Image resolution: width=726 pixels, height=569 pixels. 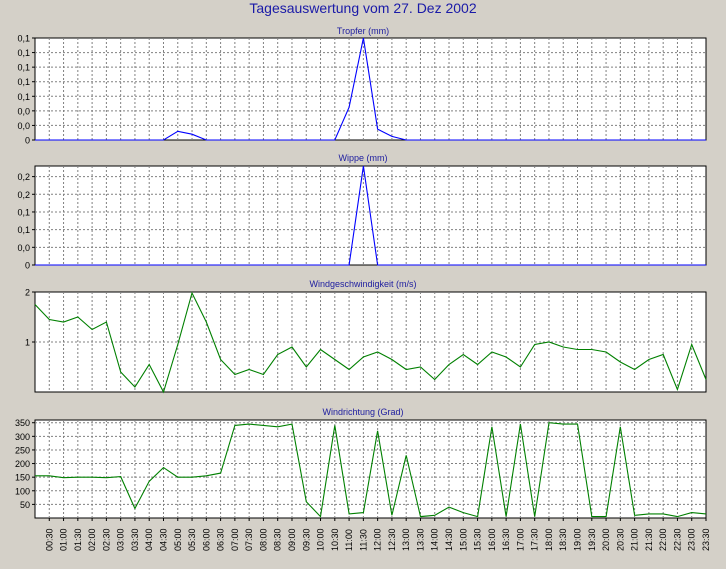 What do you see at coordinates (78, 539) in the screenshot?
I see `x-tick-label: 01:30` at bounding box center [78, 539].